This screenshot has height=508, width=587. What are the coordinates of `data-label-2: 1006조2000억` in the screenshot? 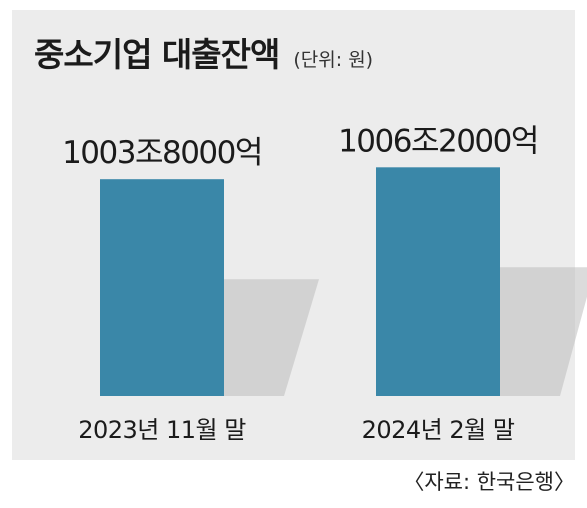 It's located at (438, 141).